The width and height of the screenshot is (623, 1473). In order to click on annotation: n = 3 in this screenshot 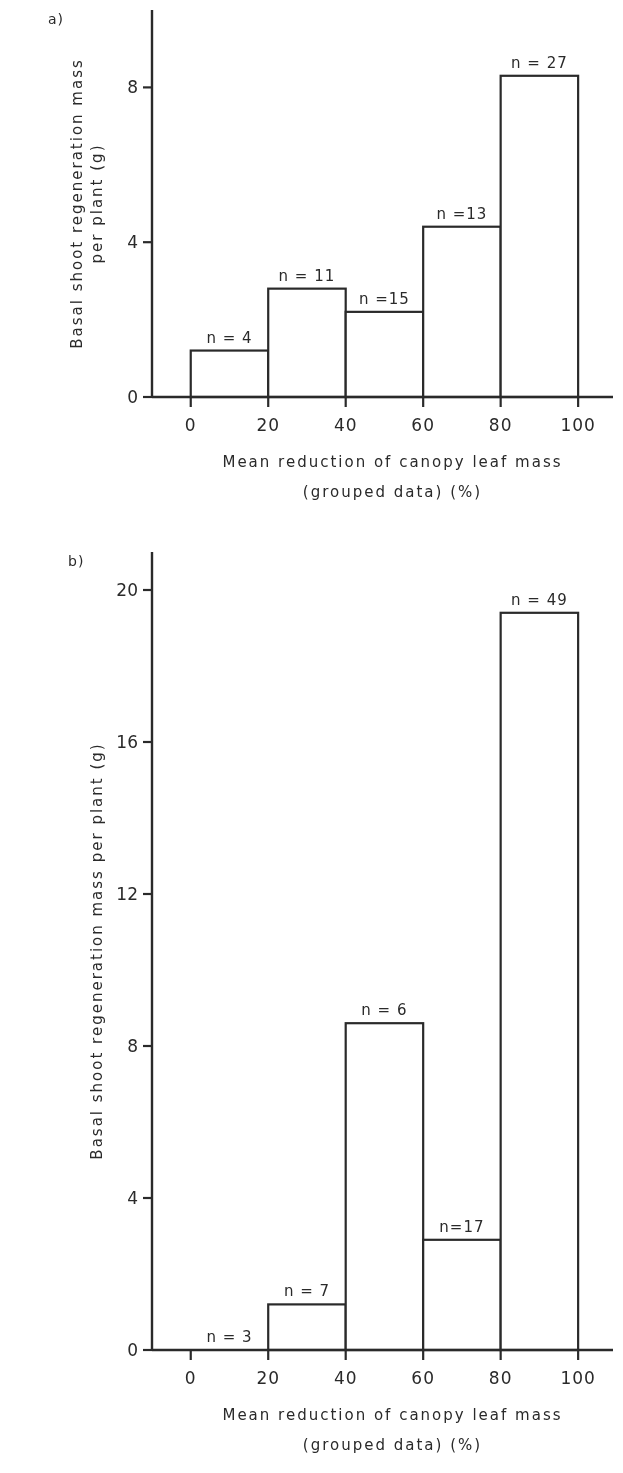, I will do `click(229, 1337)`.